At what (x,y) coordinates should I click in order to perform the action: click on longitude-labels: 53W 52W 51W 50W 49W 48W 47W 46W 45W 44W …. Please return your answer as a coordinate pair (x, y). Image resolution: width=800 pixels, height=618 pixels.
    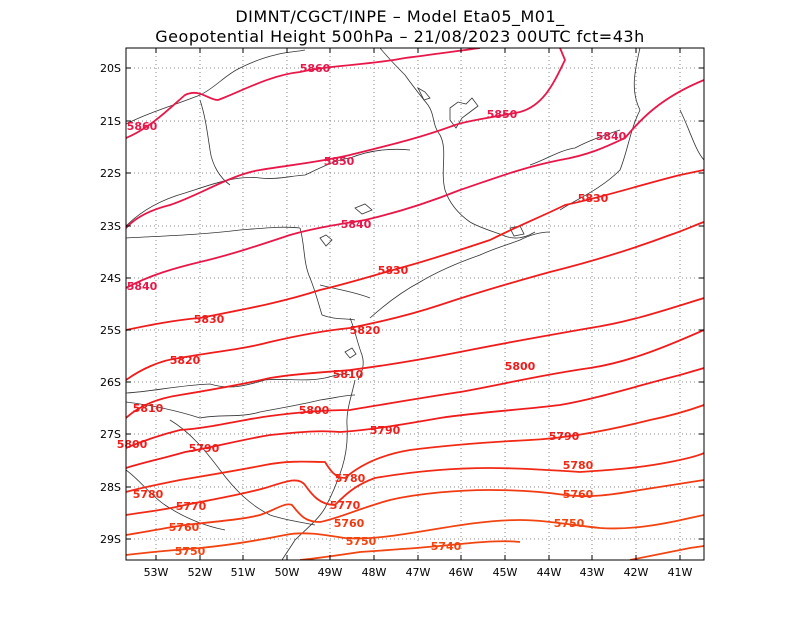
    Looking at the image, I should click on (418, 572).